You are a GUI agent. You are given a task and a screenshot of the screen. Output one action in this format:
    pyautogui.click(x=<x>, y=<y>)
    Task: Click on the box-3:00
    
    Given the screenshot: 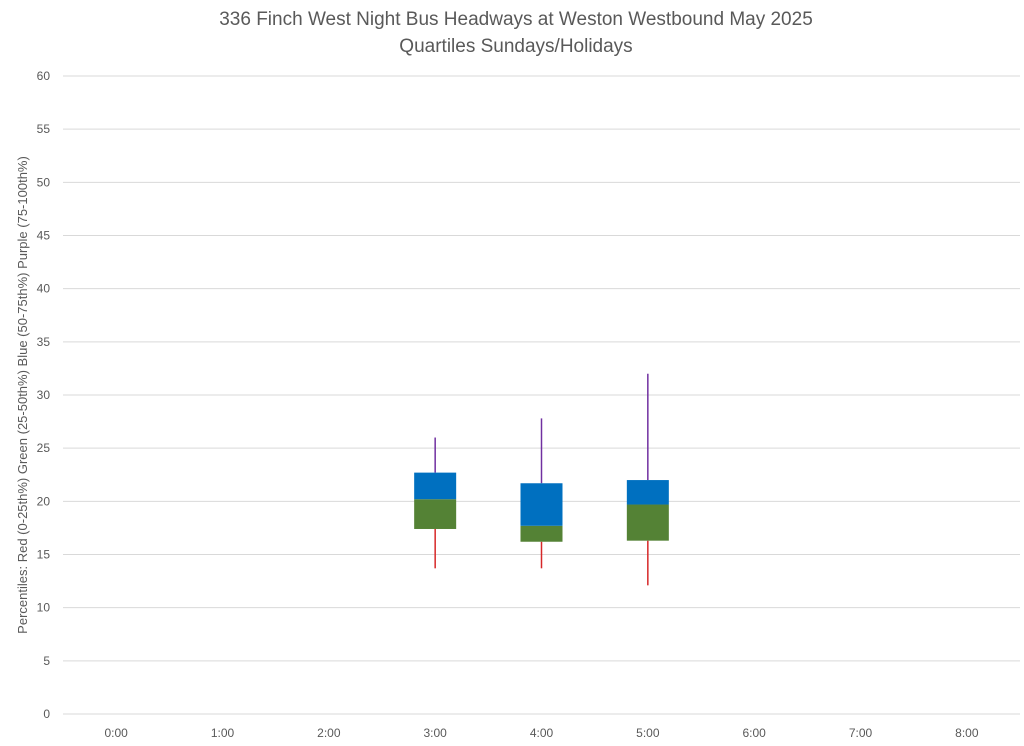 What is the action you would take?
    pyautogui.click(x=435, y=503)
    